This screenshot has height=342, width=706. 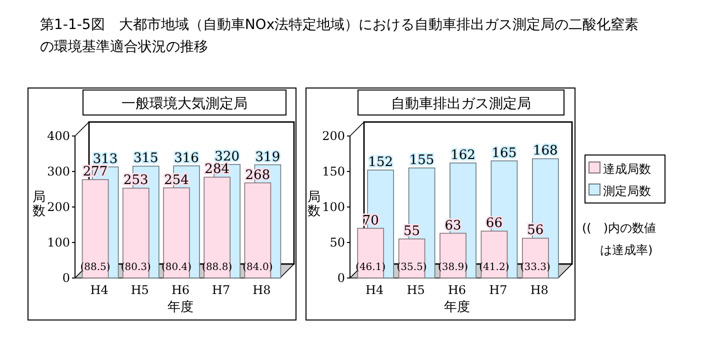 What do you see at coordinates (371, 267) in the screenshot?
I see `annotation: (46.1)` at bounding box center [371, 267].